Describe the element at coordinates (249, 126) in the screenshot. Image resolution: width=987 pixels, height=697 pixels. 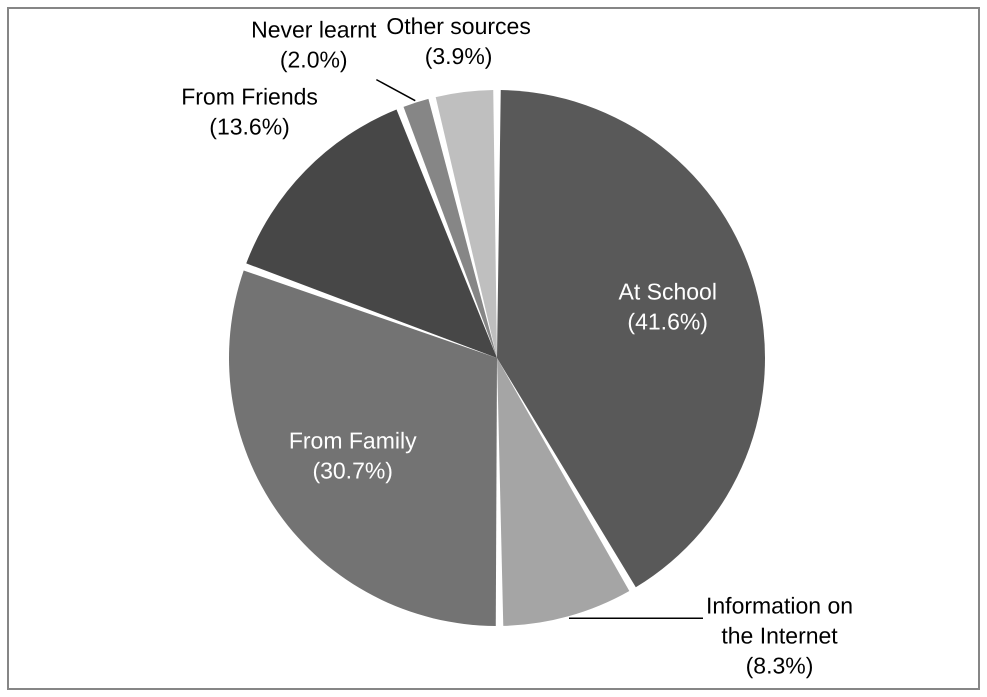
I see `data-label: (13.6%)` at that location.